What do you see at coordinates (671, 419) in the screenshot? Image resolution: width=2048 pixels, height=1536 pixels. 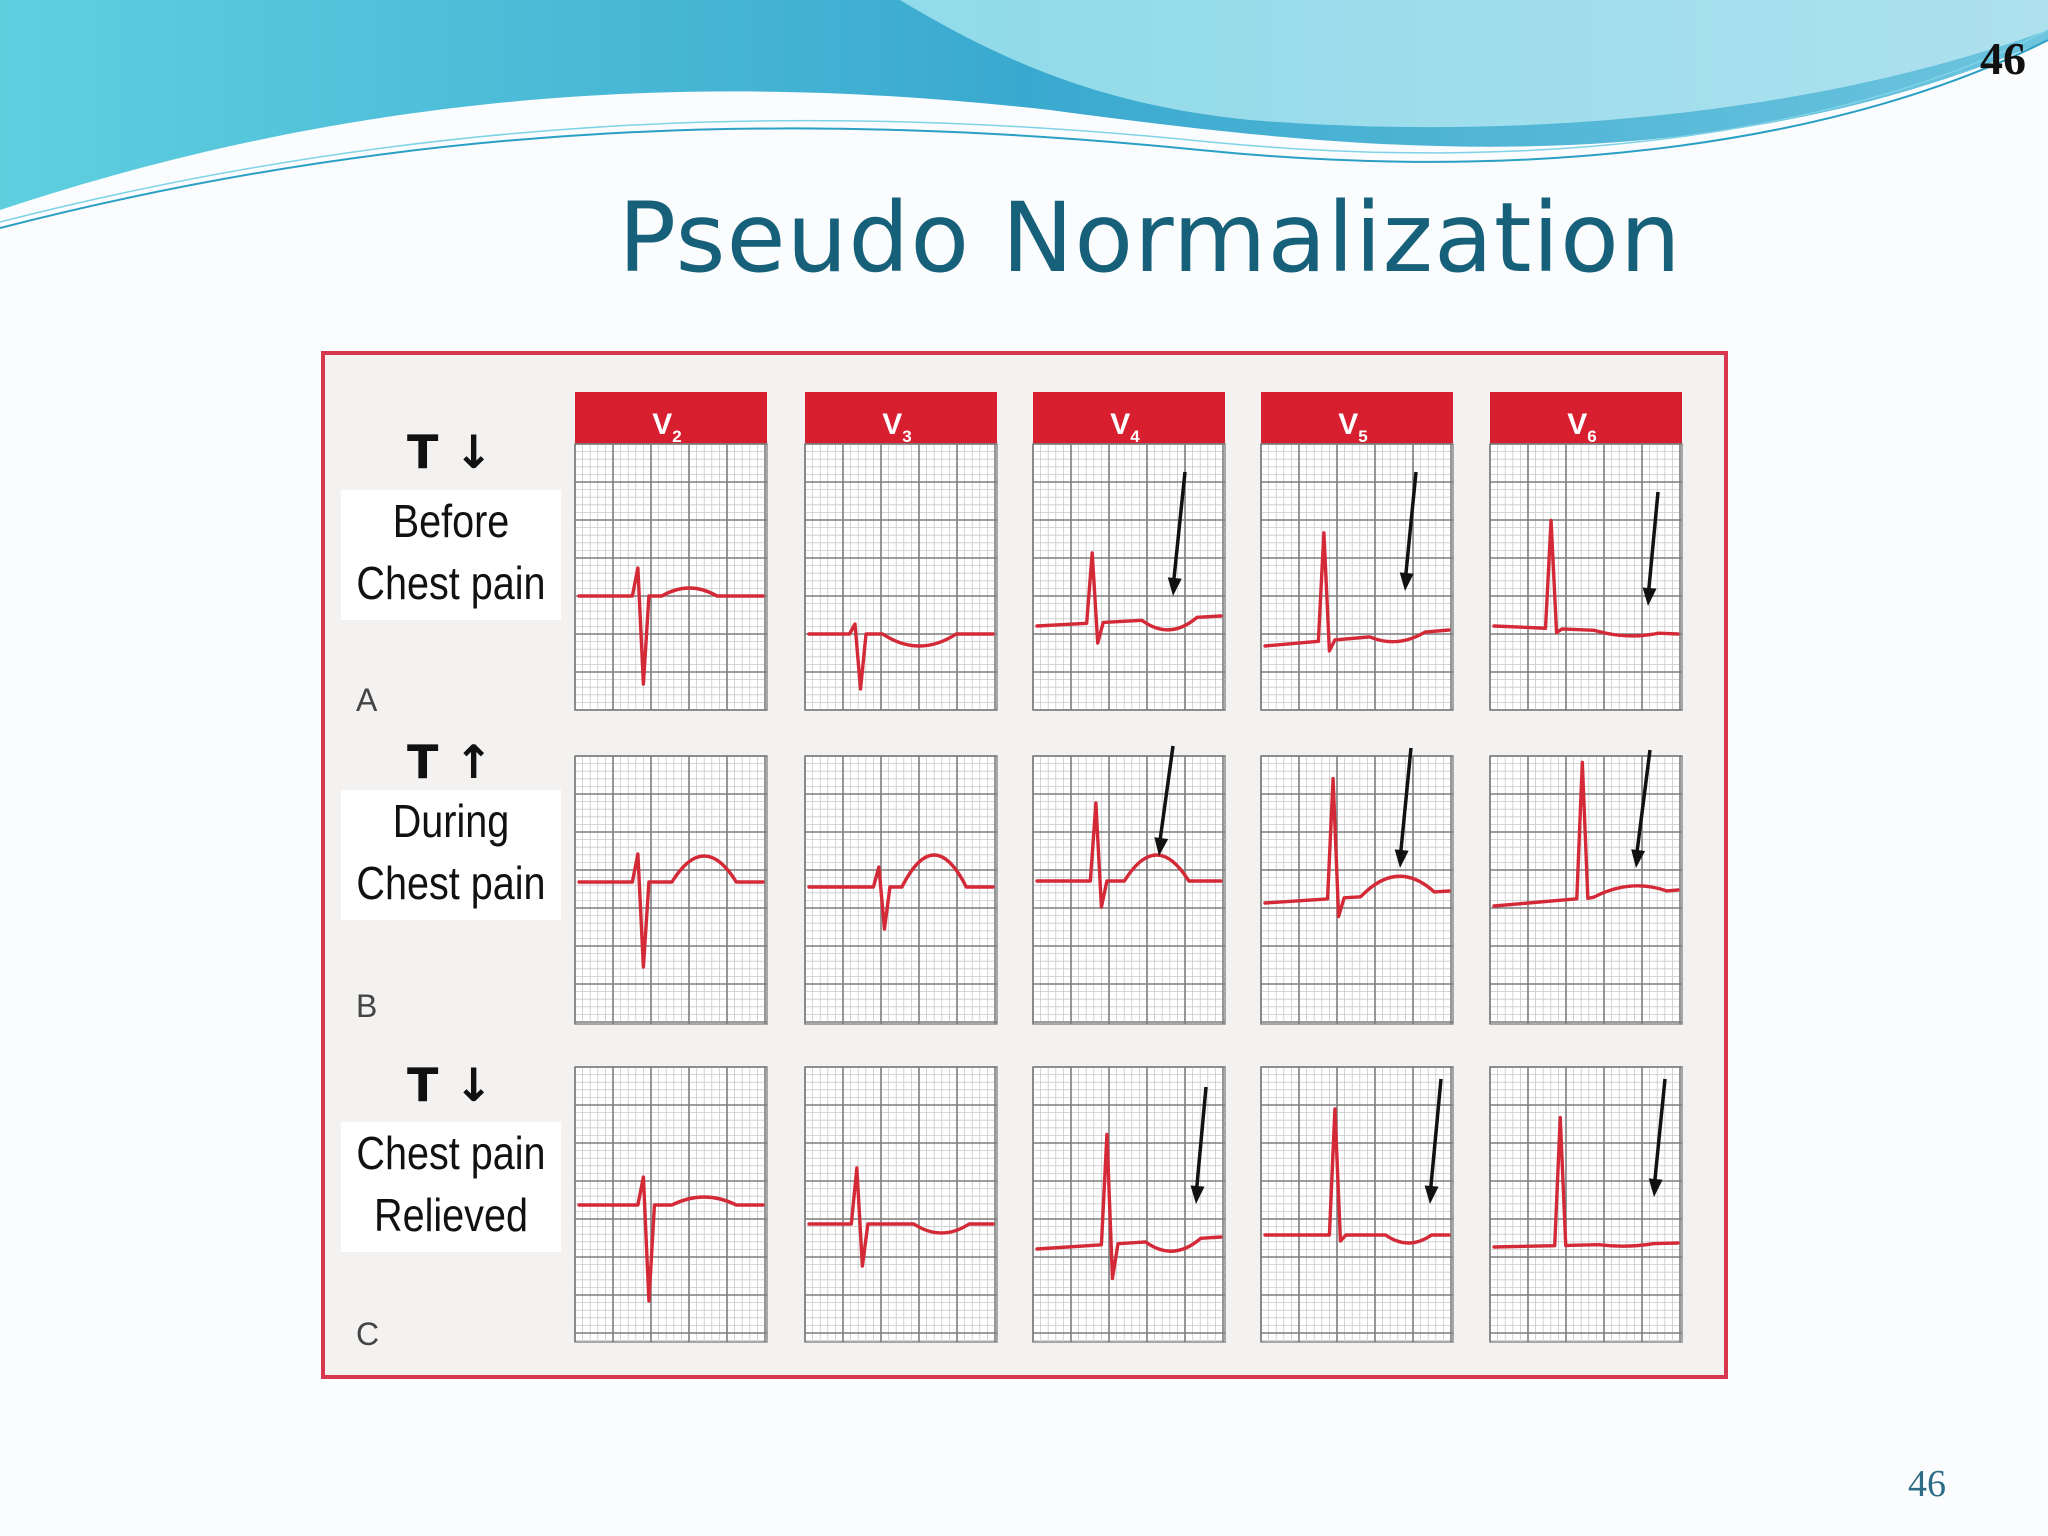 I see `lead-header-v2: V2` at bounding box center [671, 419].